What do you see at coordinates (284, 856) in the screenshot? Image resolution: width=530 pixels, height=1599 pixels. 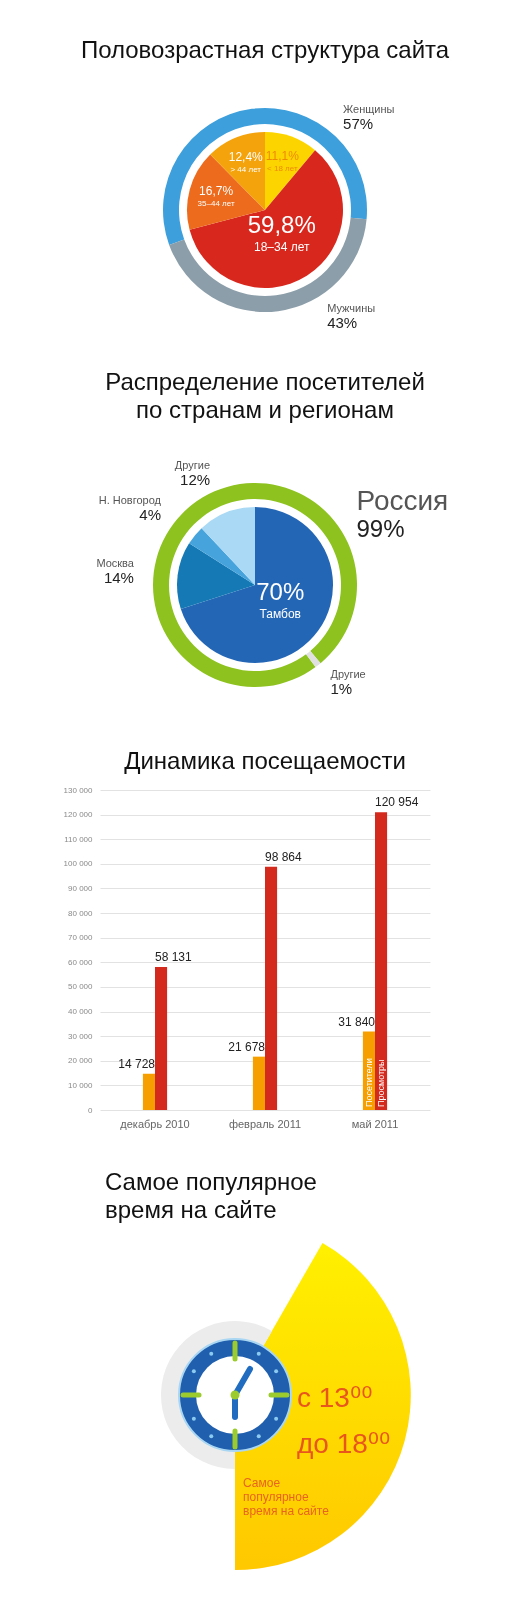 I see `data-label: 98 864` at bounding box center [284, 856].